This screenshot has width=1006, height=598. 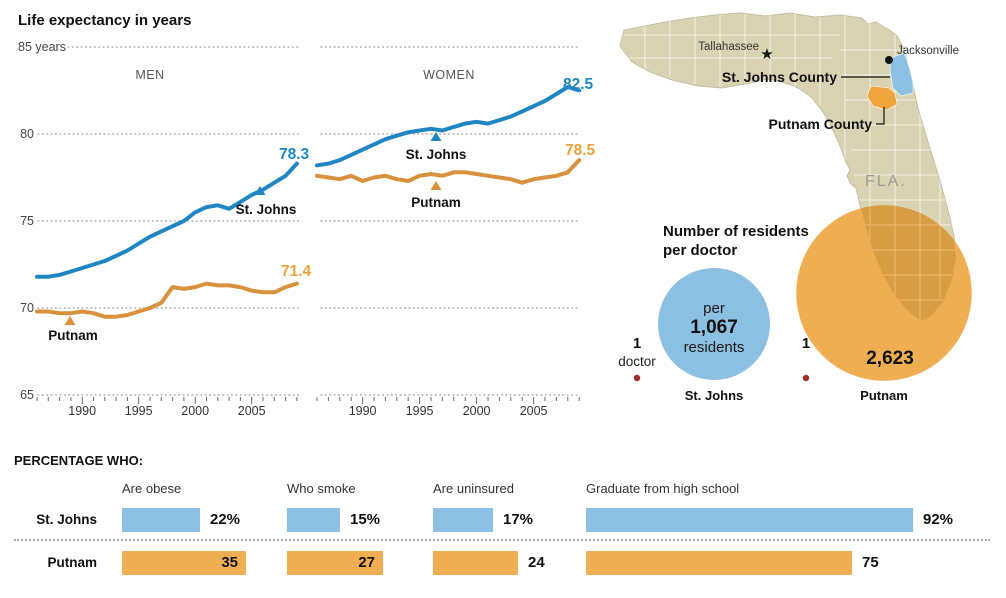 What do you see at coordinates (882, 98) in the screenshot?
I see `putnam-county-shape` at bounding box center [882, 98].